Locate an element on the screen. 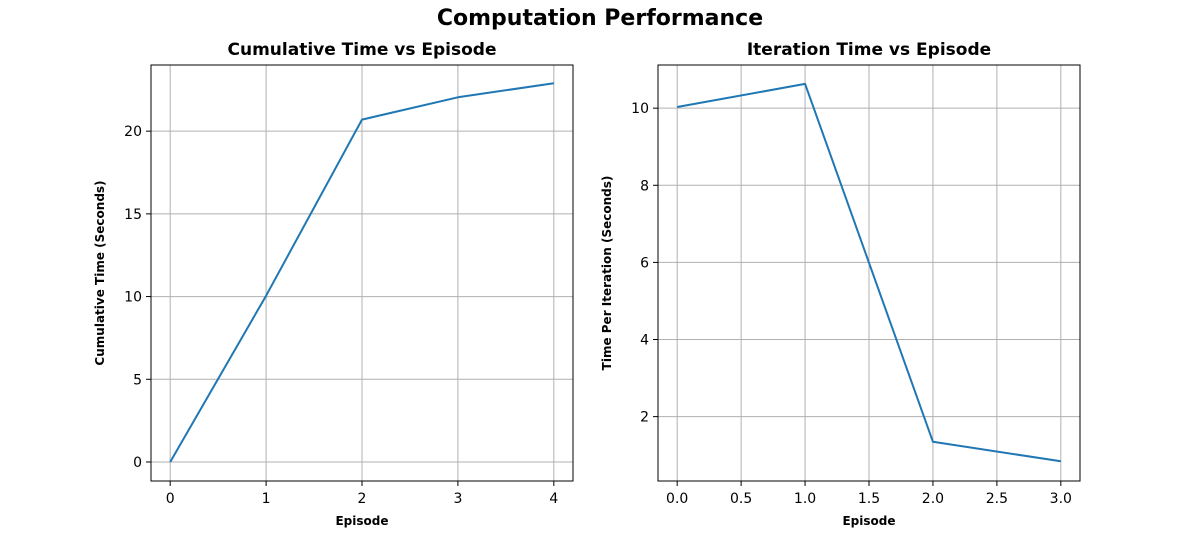 The image size is (1200, 540). x-tick-label: 1.5 is located at coordinates (869, 499).